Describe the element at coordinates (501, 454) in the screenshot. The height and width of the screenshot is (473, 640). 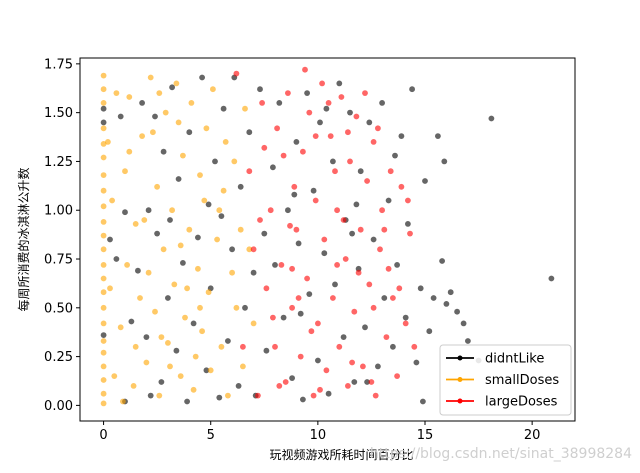
I see `watermark-text: https://blog.csdn.net/sinat_38998284` at that location.